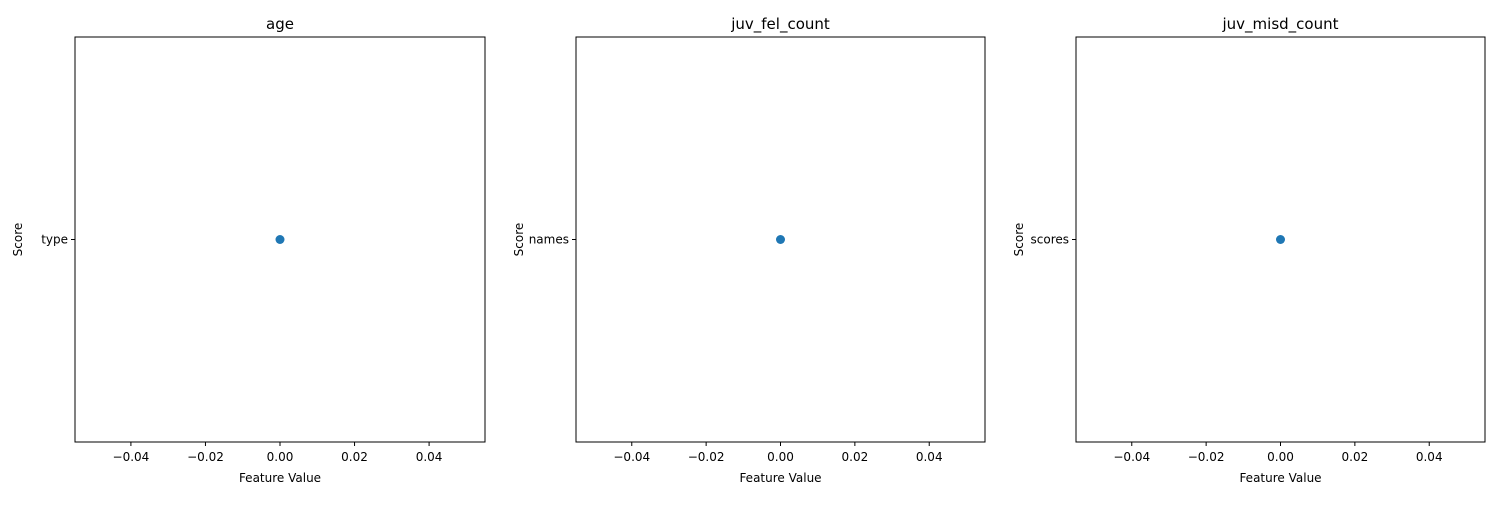 This screenshot has width=1500, height=505. Describe the element at coordinates (54, 240) in the screenshot. I see `y-tick-label: type` at that location.